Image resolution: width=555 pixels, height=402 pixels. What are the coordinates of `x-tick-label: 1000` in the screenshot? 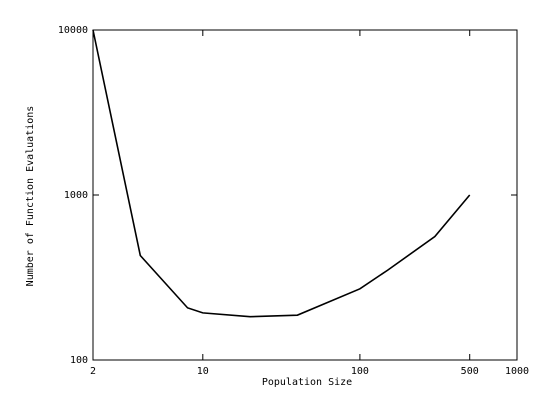 It's located at (517, 371).